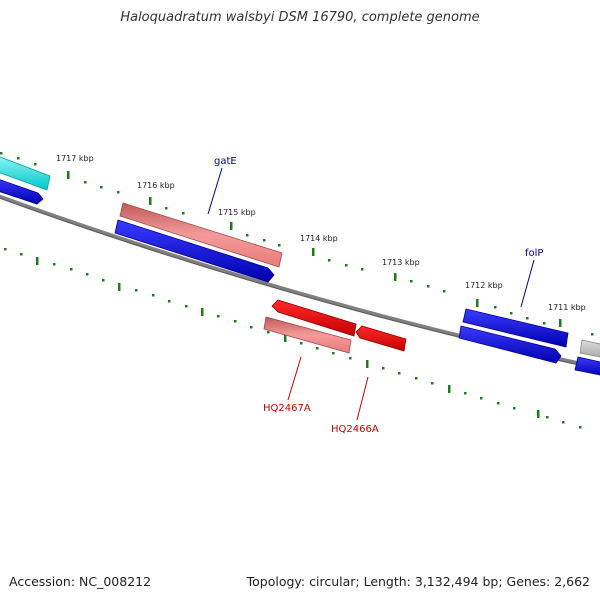 This screenshot has height=600, width=600. I want to click on accession-text: Accession: NC_008212, so click(80, 581).